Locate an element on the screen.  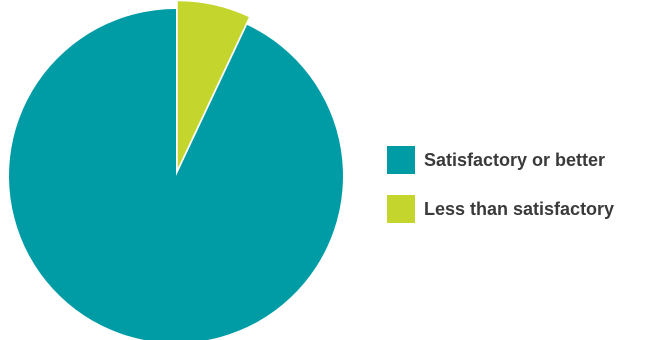
legend-item-less-than-satisfactory: Less than satisfactory is located at coordinates (500, 209).